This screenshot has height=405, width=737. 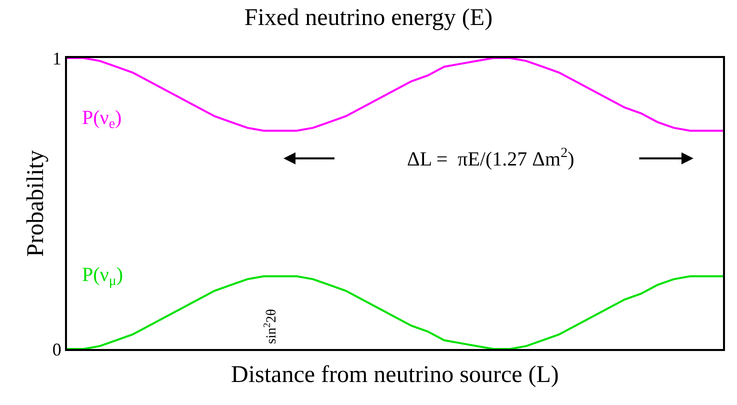 What do you see at coordinates (57, 349) in the screenshot?
I see `y-tick-label: 0` at bounding box center [57, 349].